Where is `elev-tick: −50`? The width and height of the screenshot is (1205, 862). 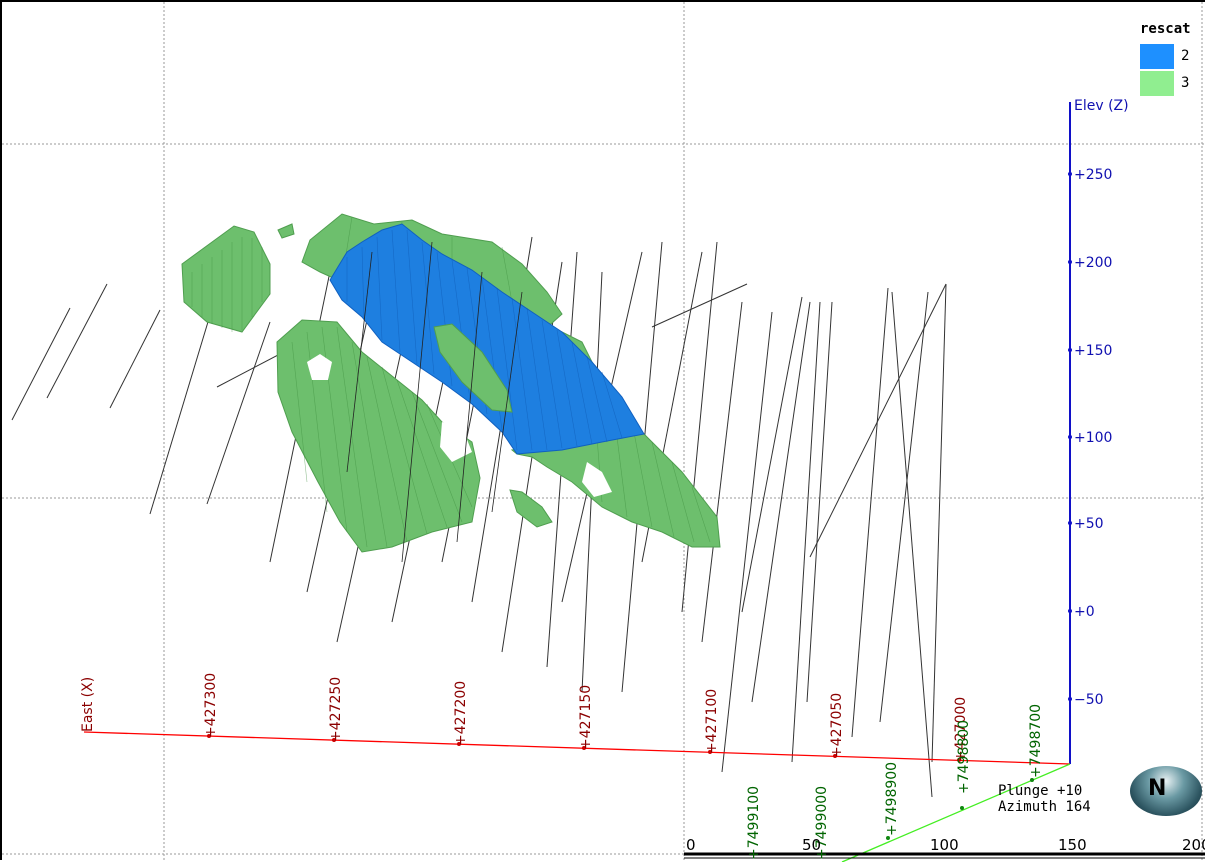
elev-tick: −50 is located at coordinates (1089, 700).